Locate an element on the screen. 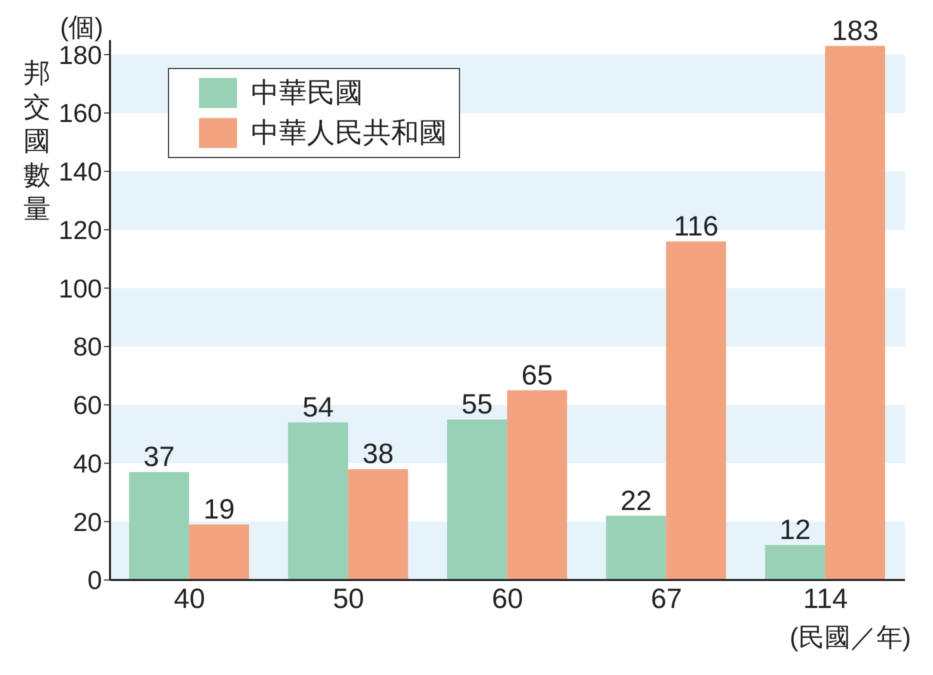 This screenshot has width=933, height=675. data-label: 22 is located at coordinates (636, 500).